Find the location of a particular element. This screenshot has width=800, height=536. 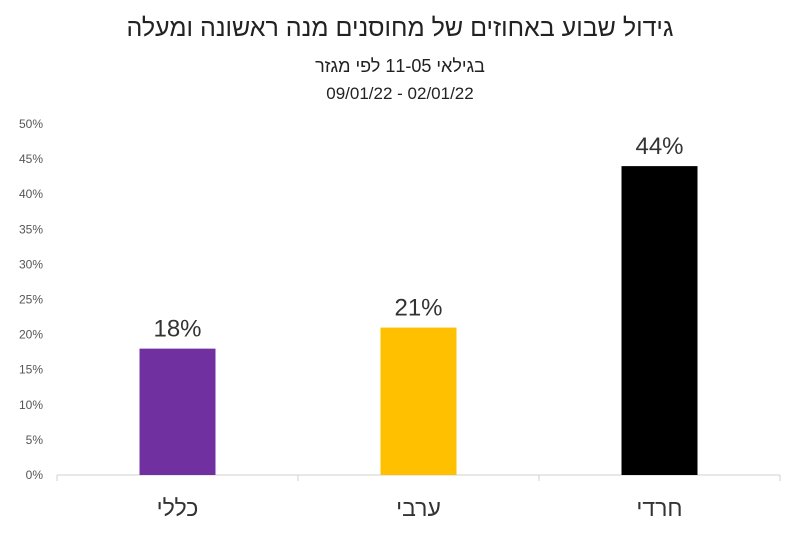

y-tick-label: 0% is located at coordinates (35, 475).